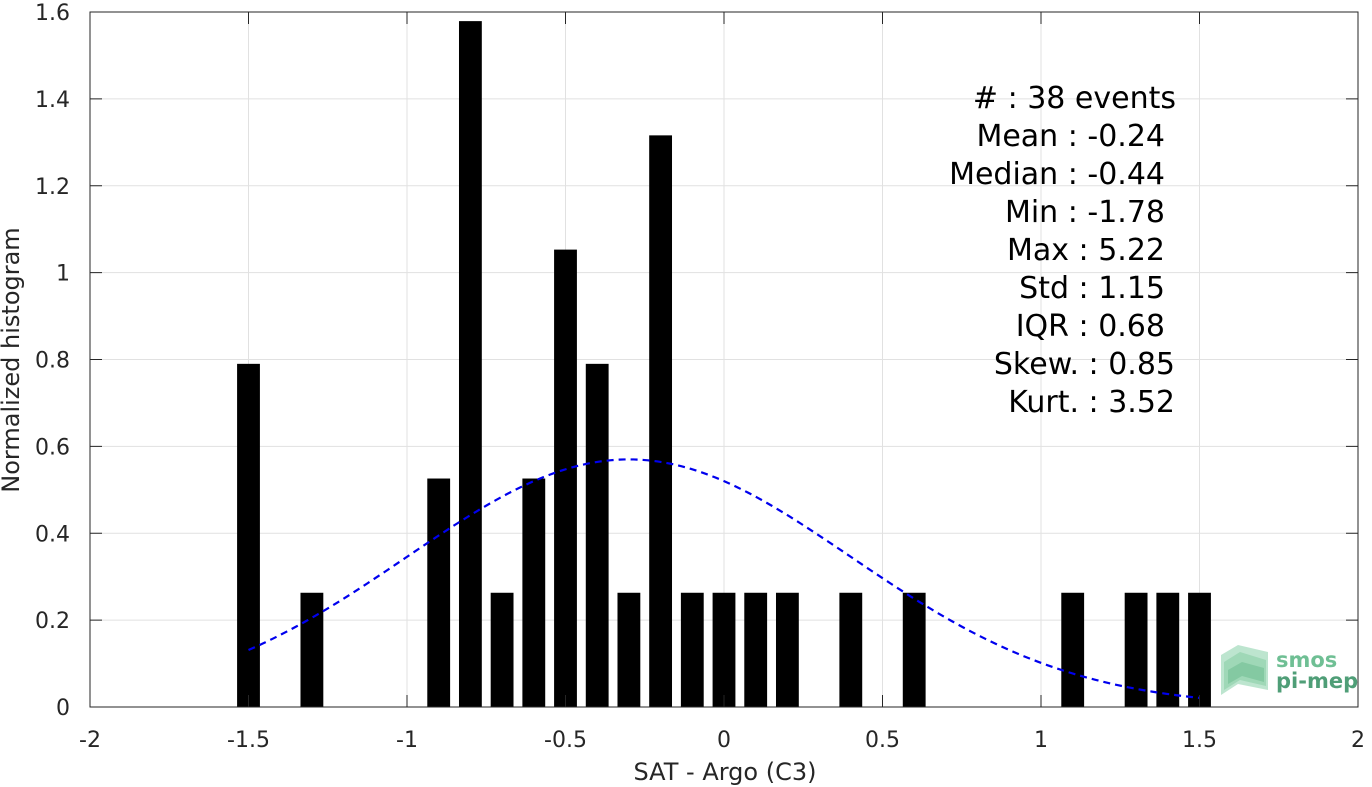 This screenshot has width=1372, height=787. What do you see at coordinates (1057, 174) in the screenshot?
I see `stat-line: Median : -0.44` at bounding box center [1057, 174].